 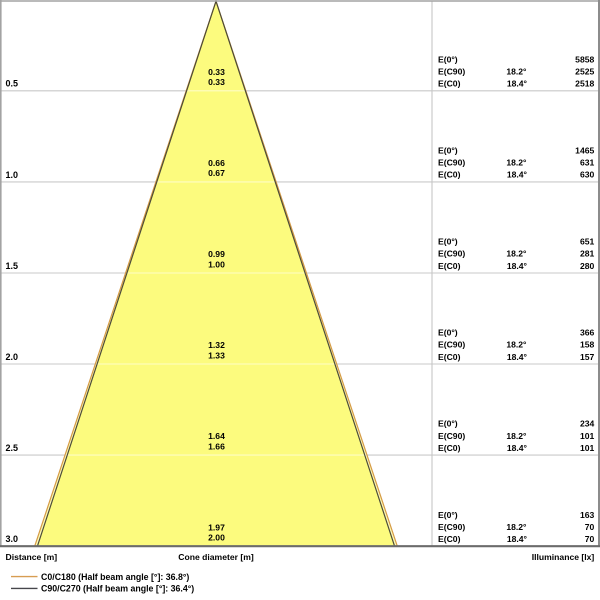 I want to click on svg-text: 2.00, so click(x=216, y=538).